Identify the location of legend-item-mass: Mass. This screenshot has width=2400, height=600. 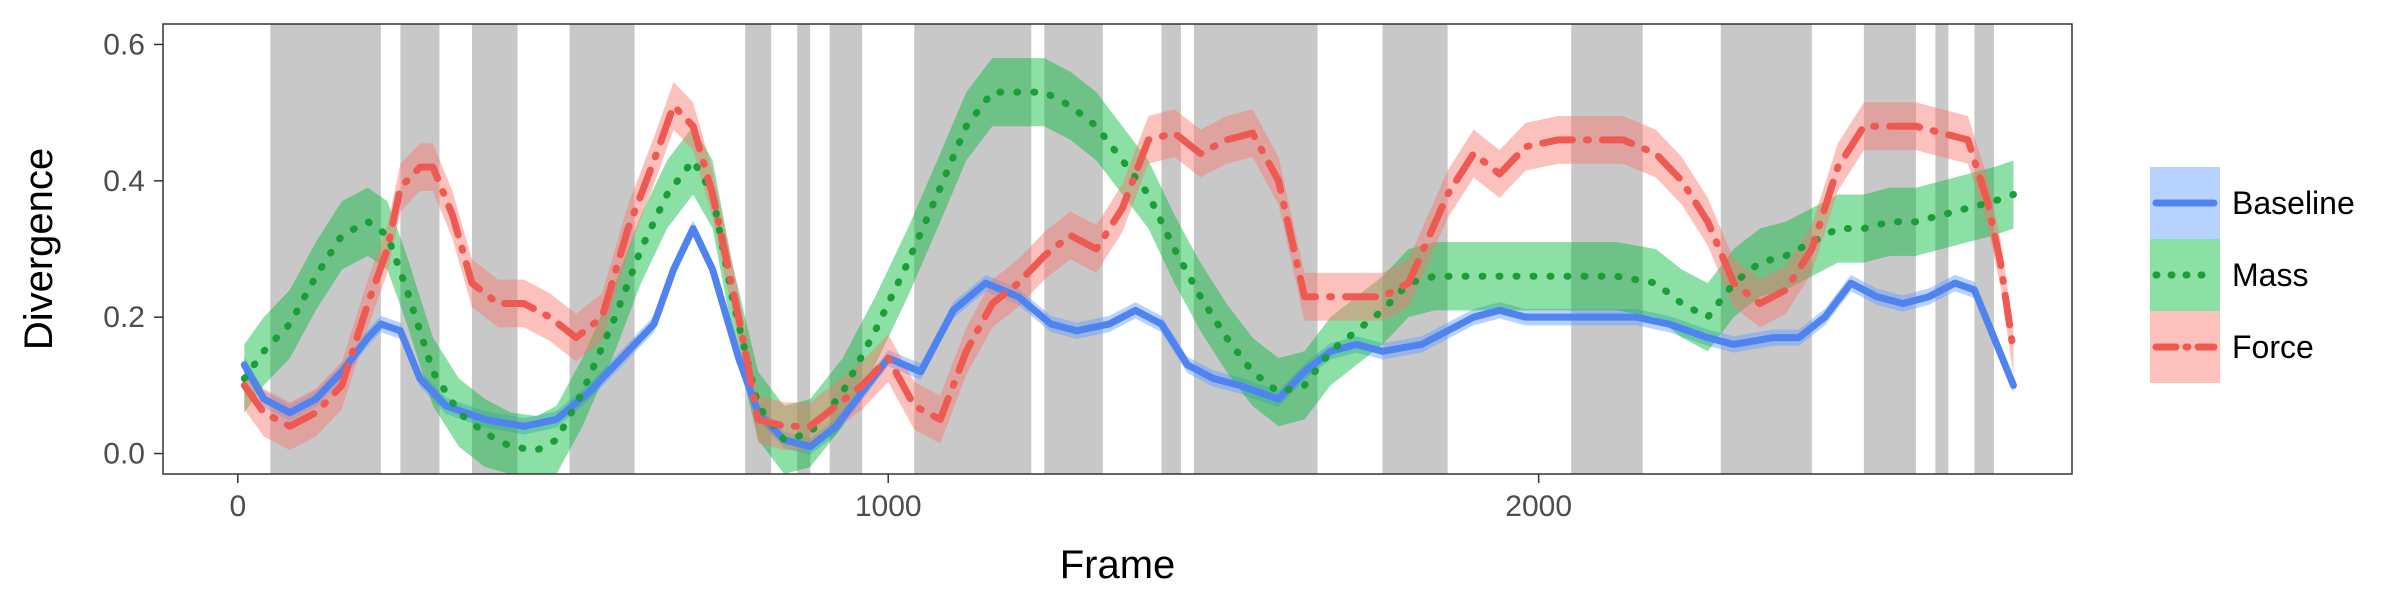
(2229, 275).